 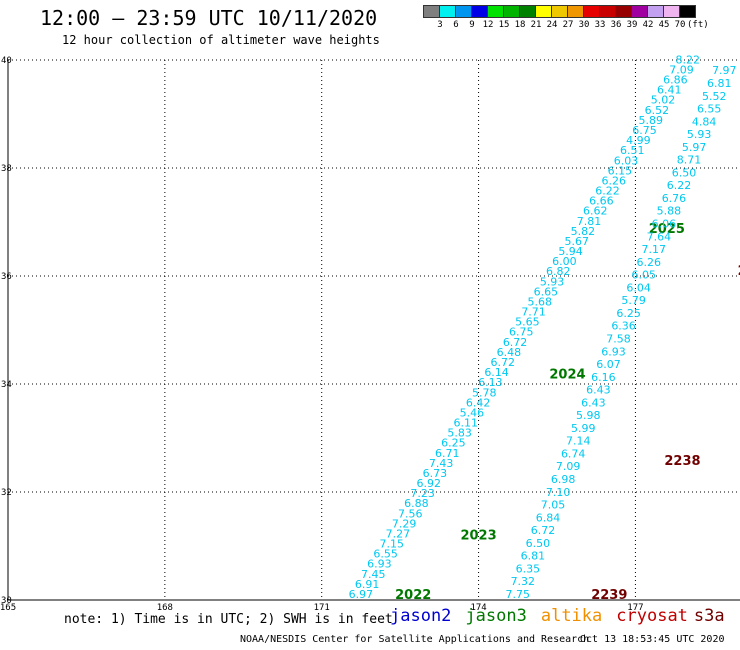 What do you see at coordinates (373, 574) in the screenshot?
I see `swh-value-jason3: 7.45` at bounding box center [373, 574].